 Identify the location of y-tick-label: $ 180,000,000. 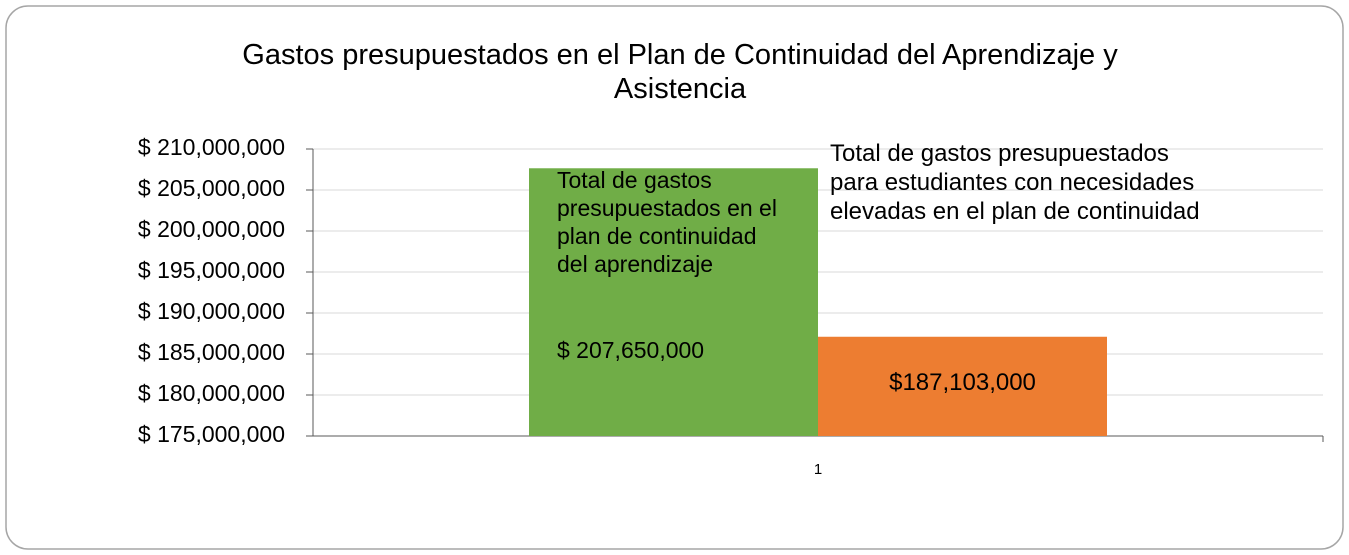
(211, 393).